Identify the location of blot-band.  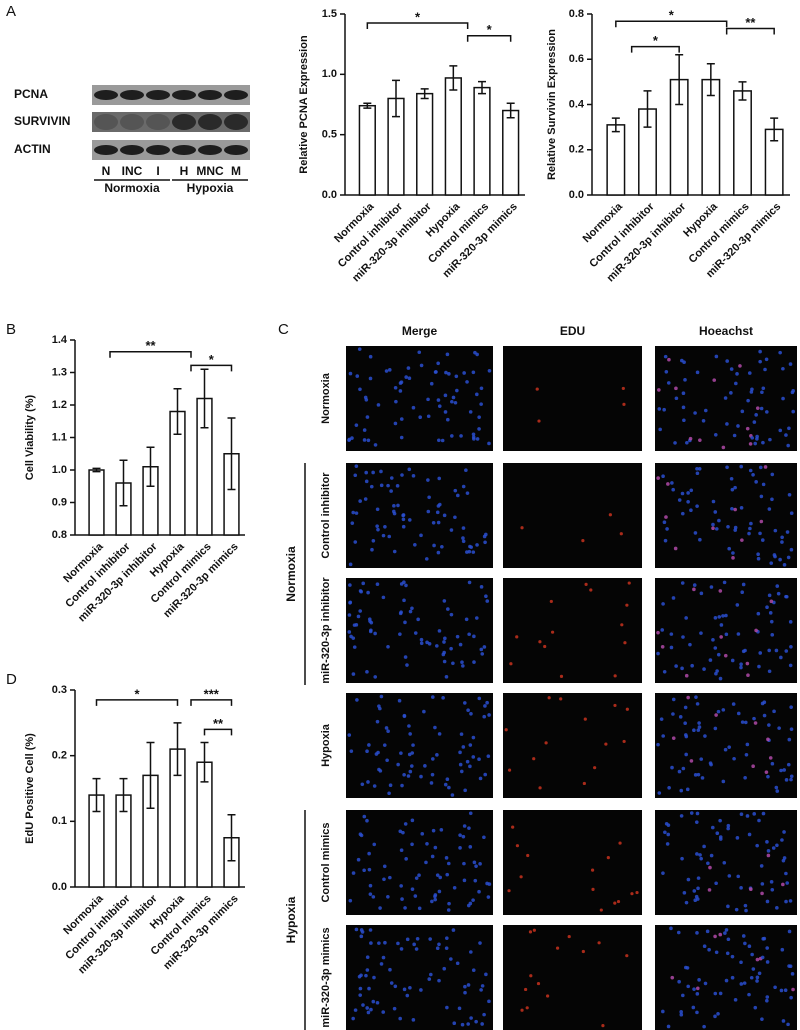
(132, 95).